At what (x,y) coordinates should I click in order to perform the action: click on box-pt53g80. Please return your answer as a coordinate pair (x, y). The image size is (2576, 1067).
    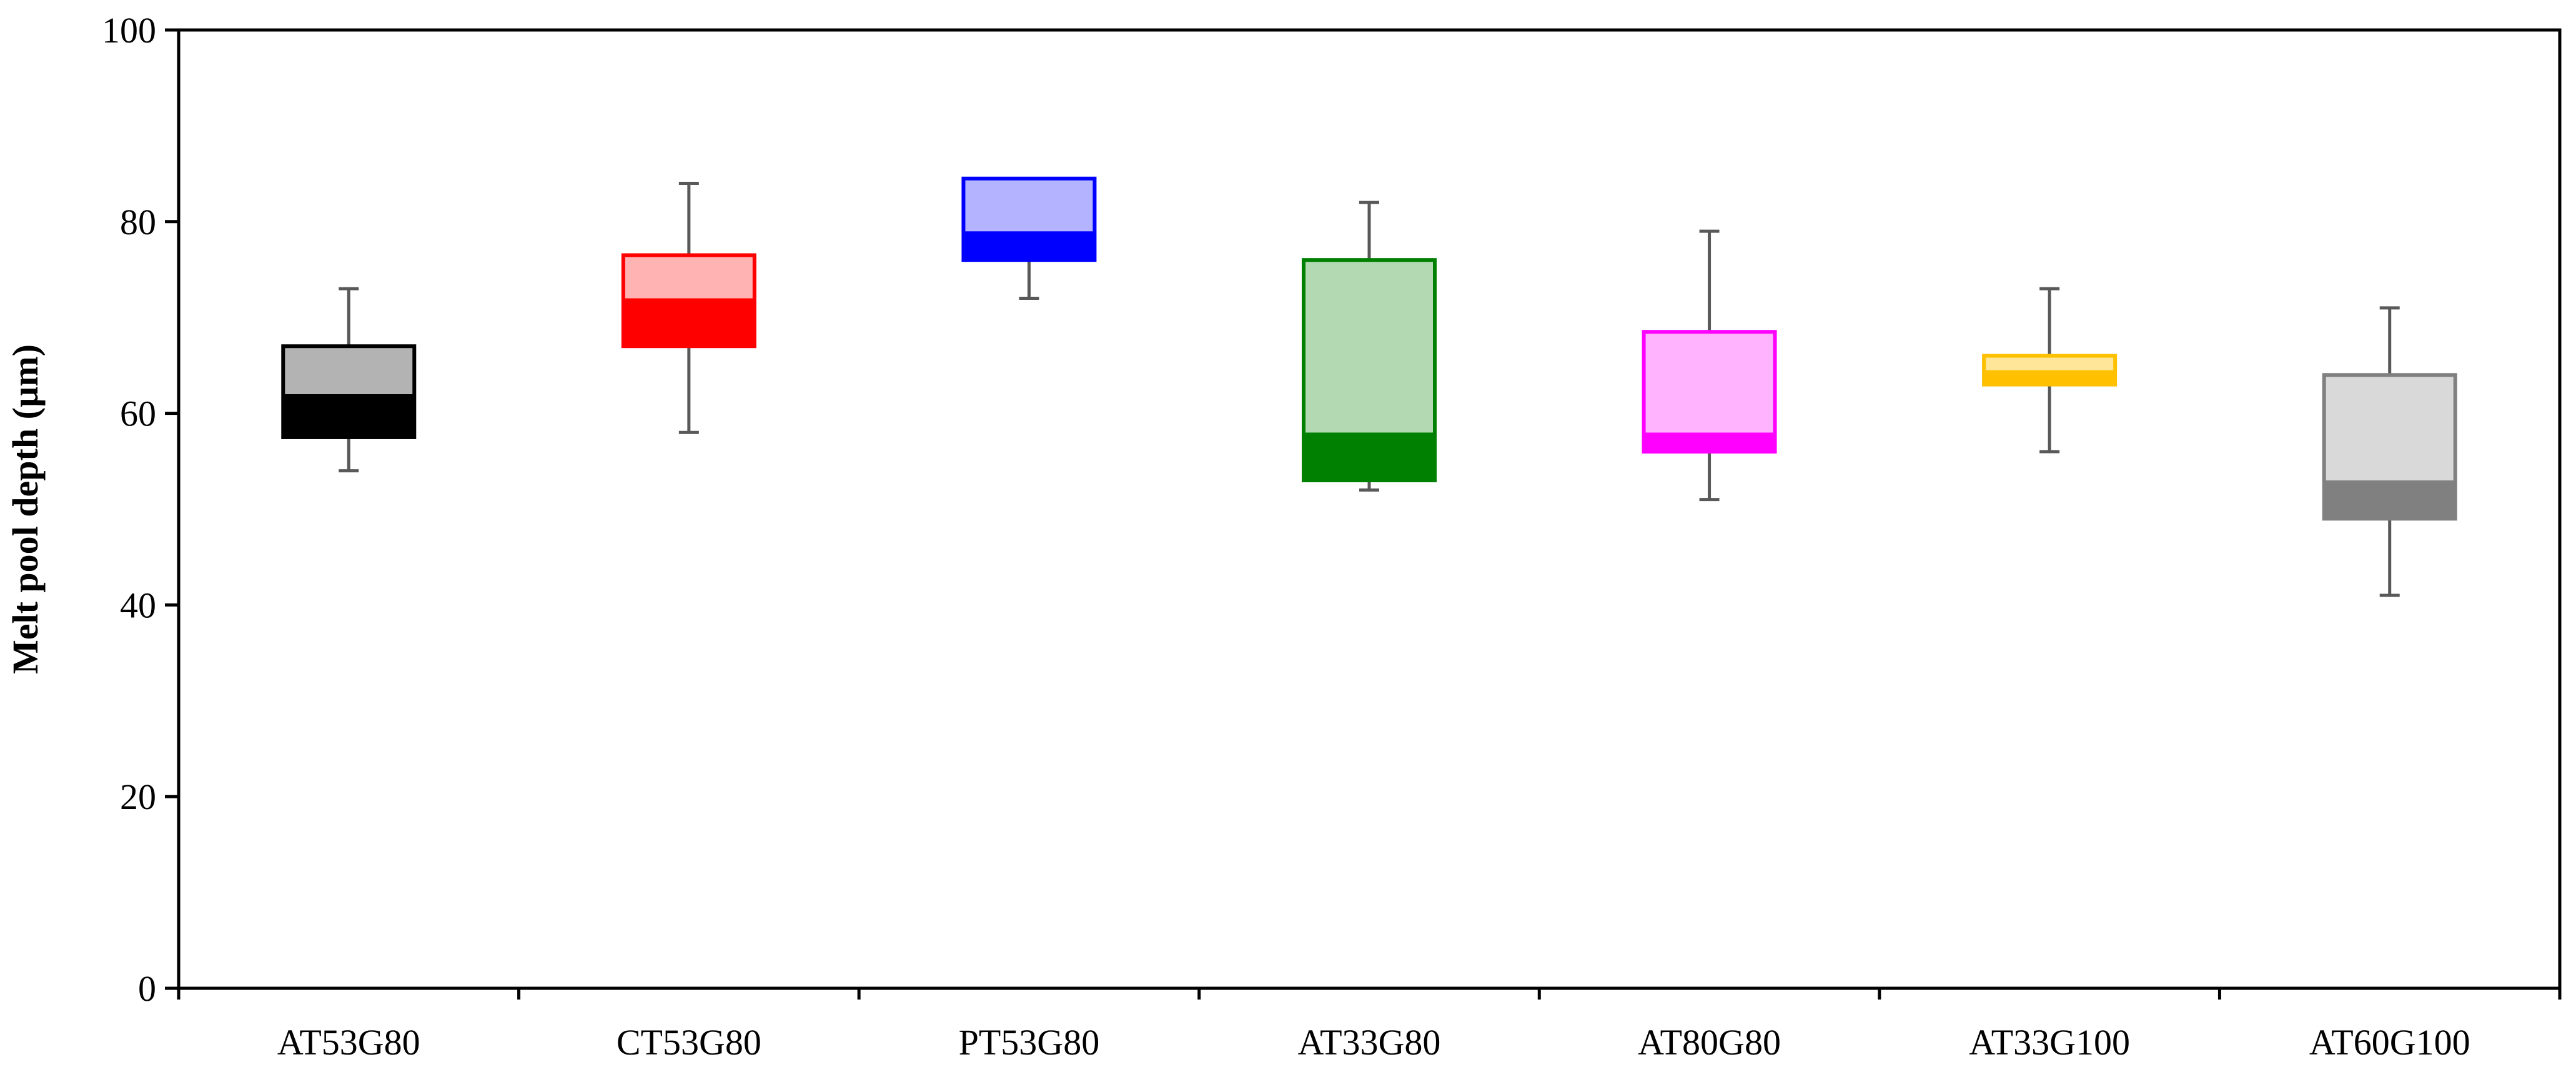
    Looking at the image, I should click on (1029, 238).